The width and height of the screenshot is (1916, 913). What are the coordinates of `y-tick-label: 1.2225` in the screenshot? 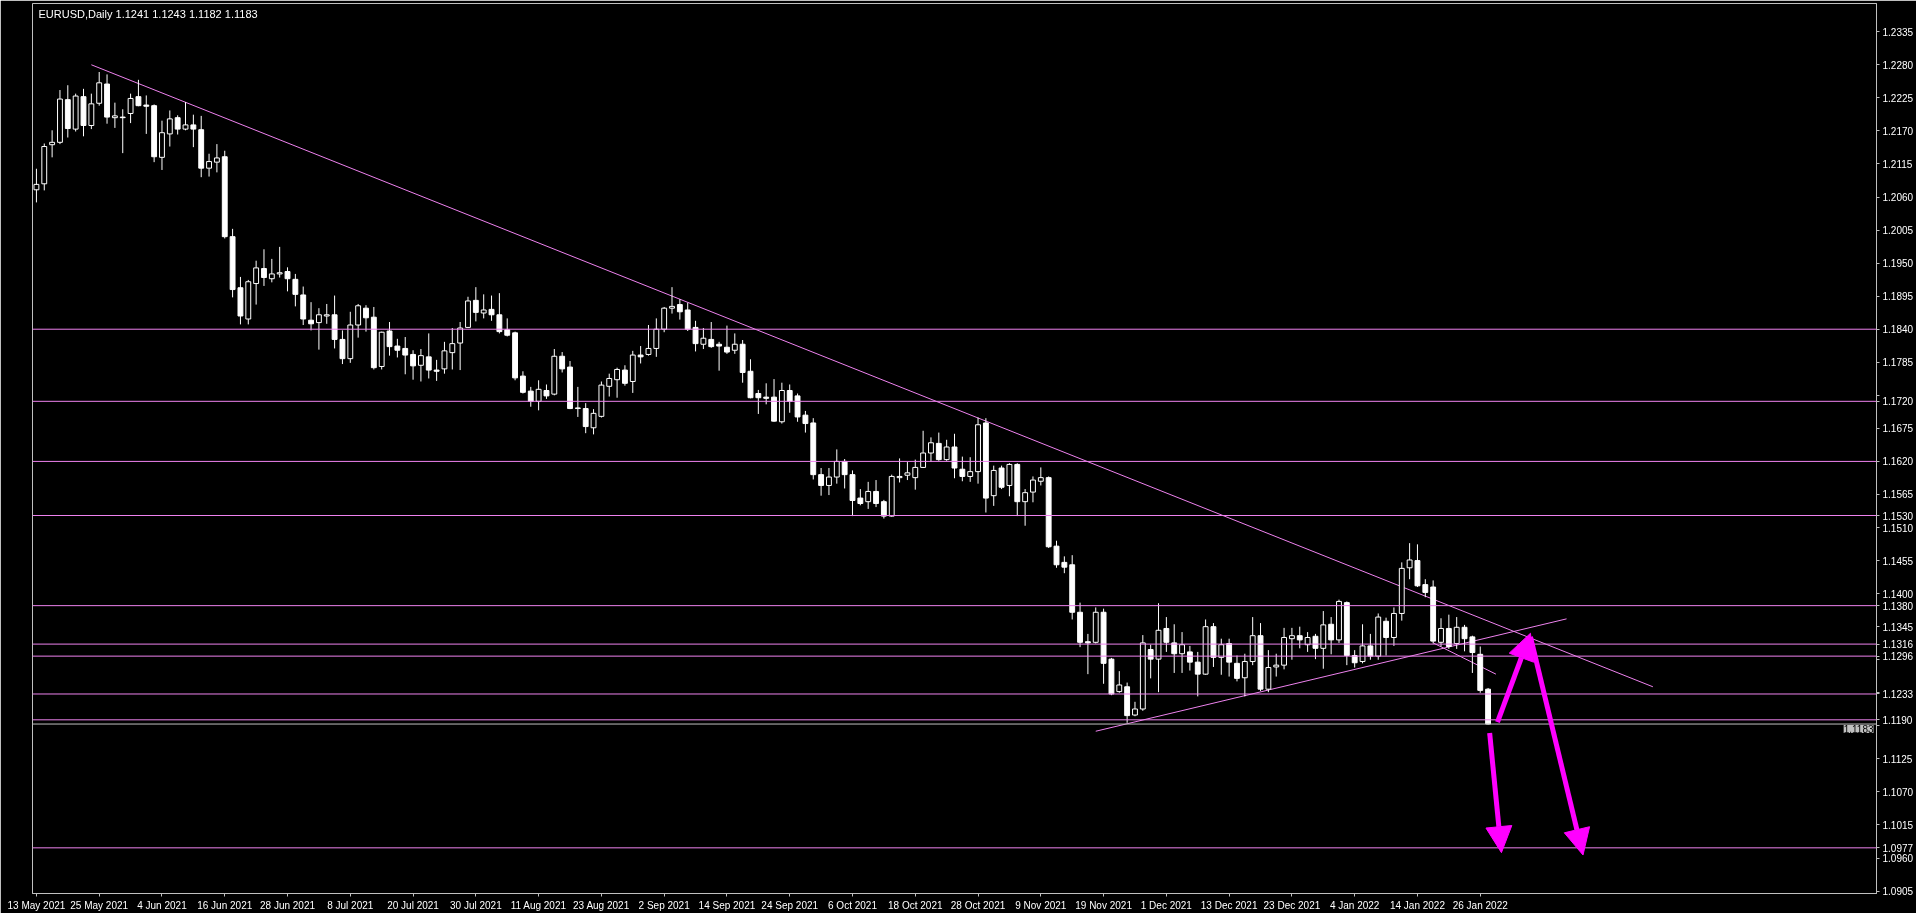 It's located at (1898, 98).